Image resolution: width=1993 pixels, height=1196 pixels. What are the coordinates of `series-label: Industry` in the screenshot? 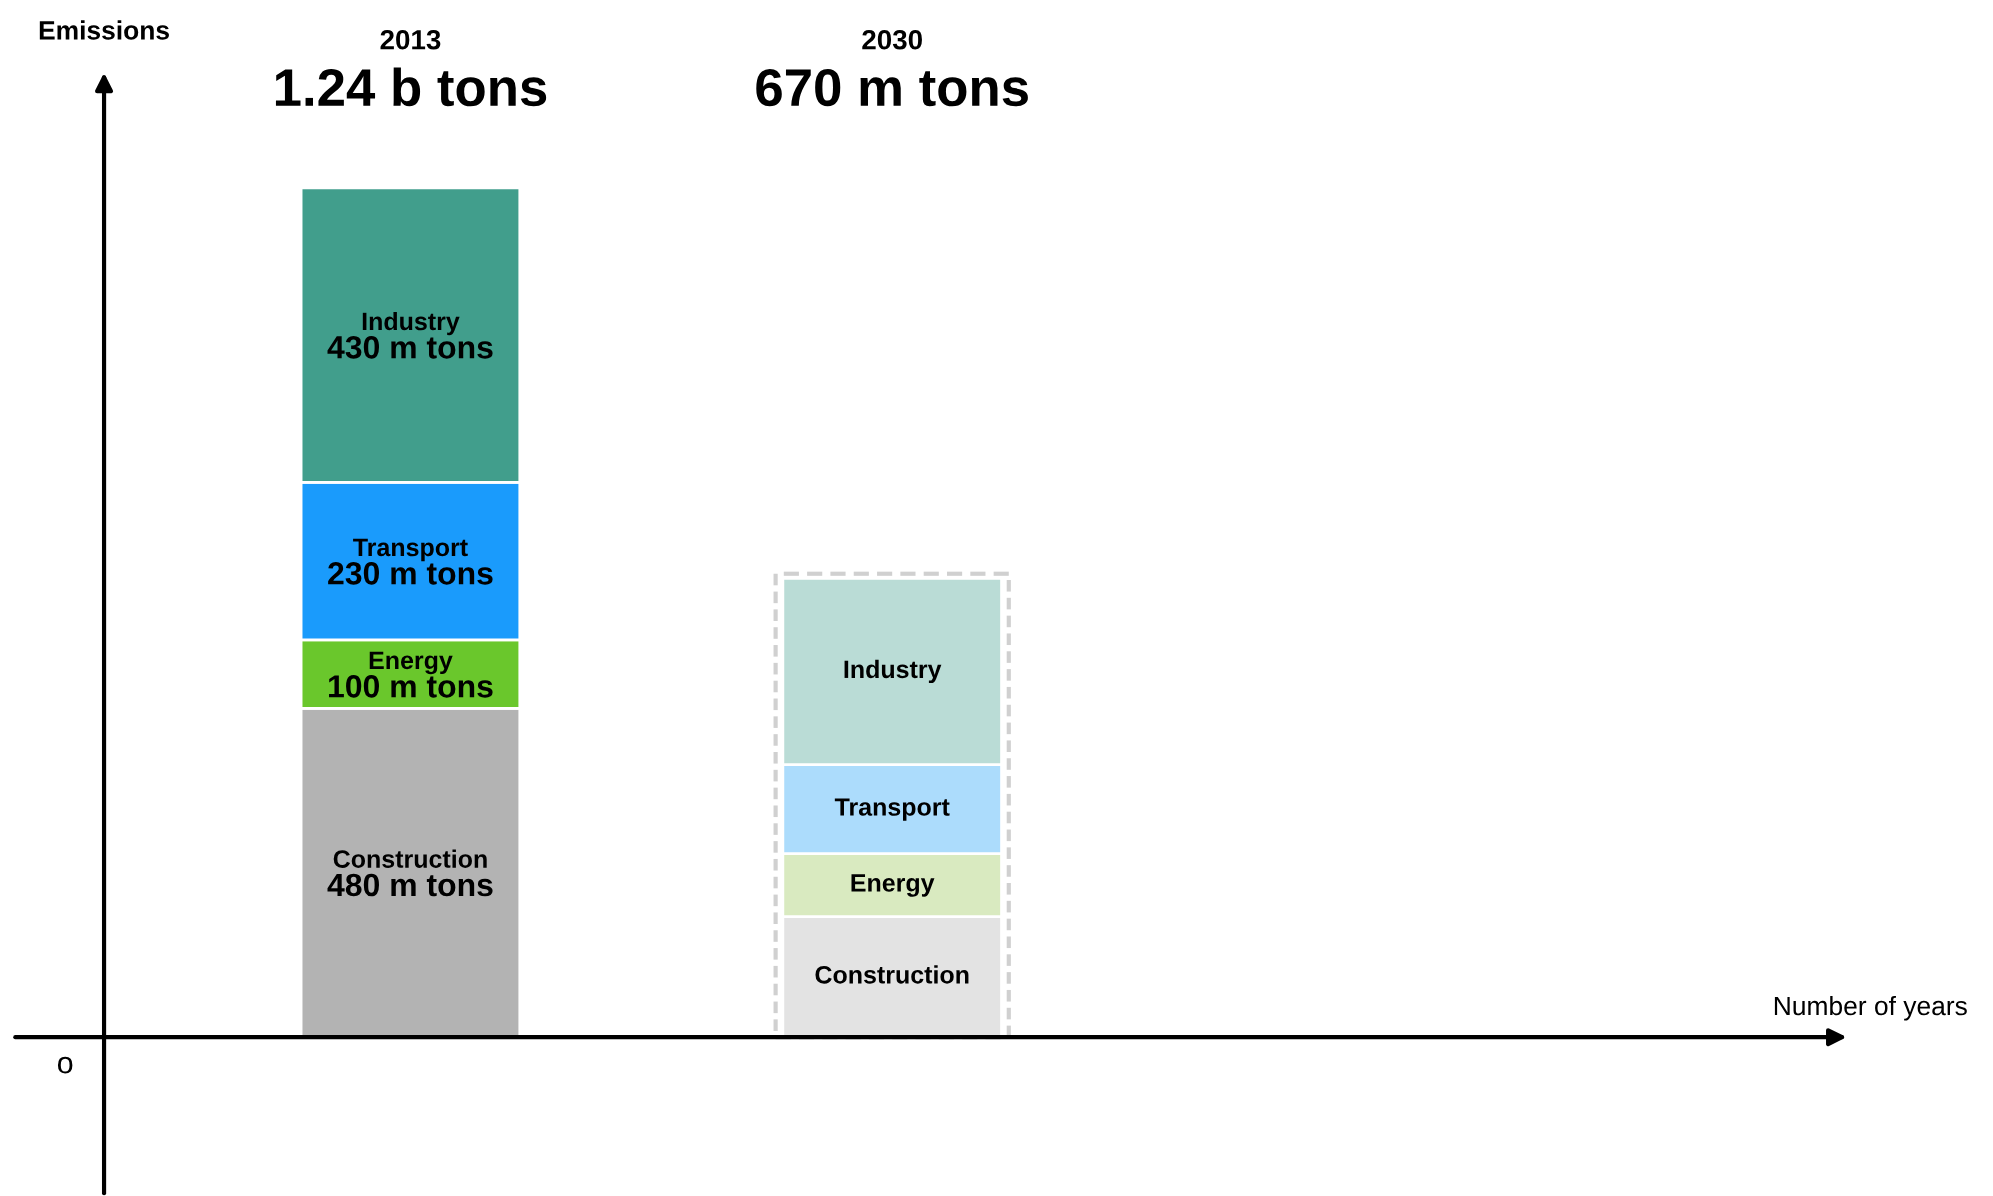 It's located at (411, 323).